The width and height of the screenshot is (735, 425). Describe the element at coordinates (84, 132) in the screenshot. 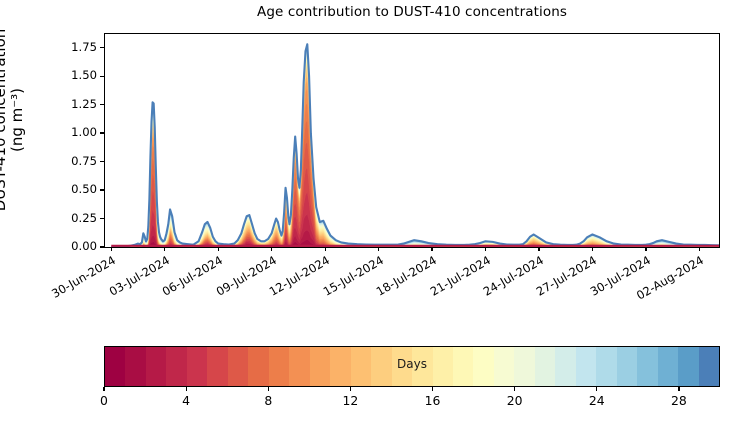

I see `y-tick-label: 1.00` at that location.